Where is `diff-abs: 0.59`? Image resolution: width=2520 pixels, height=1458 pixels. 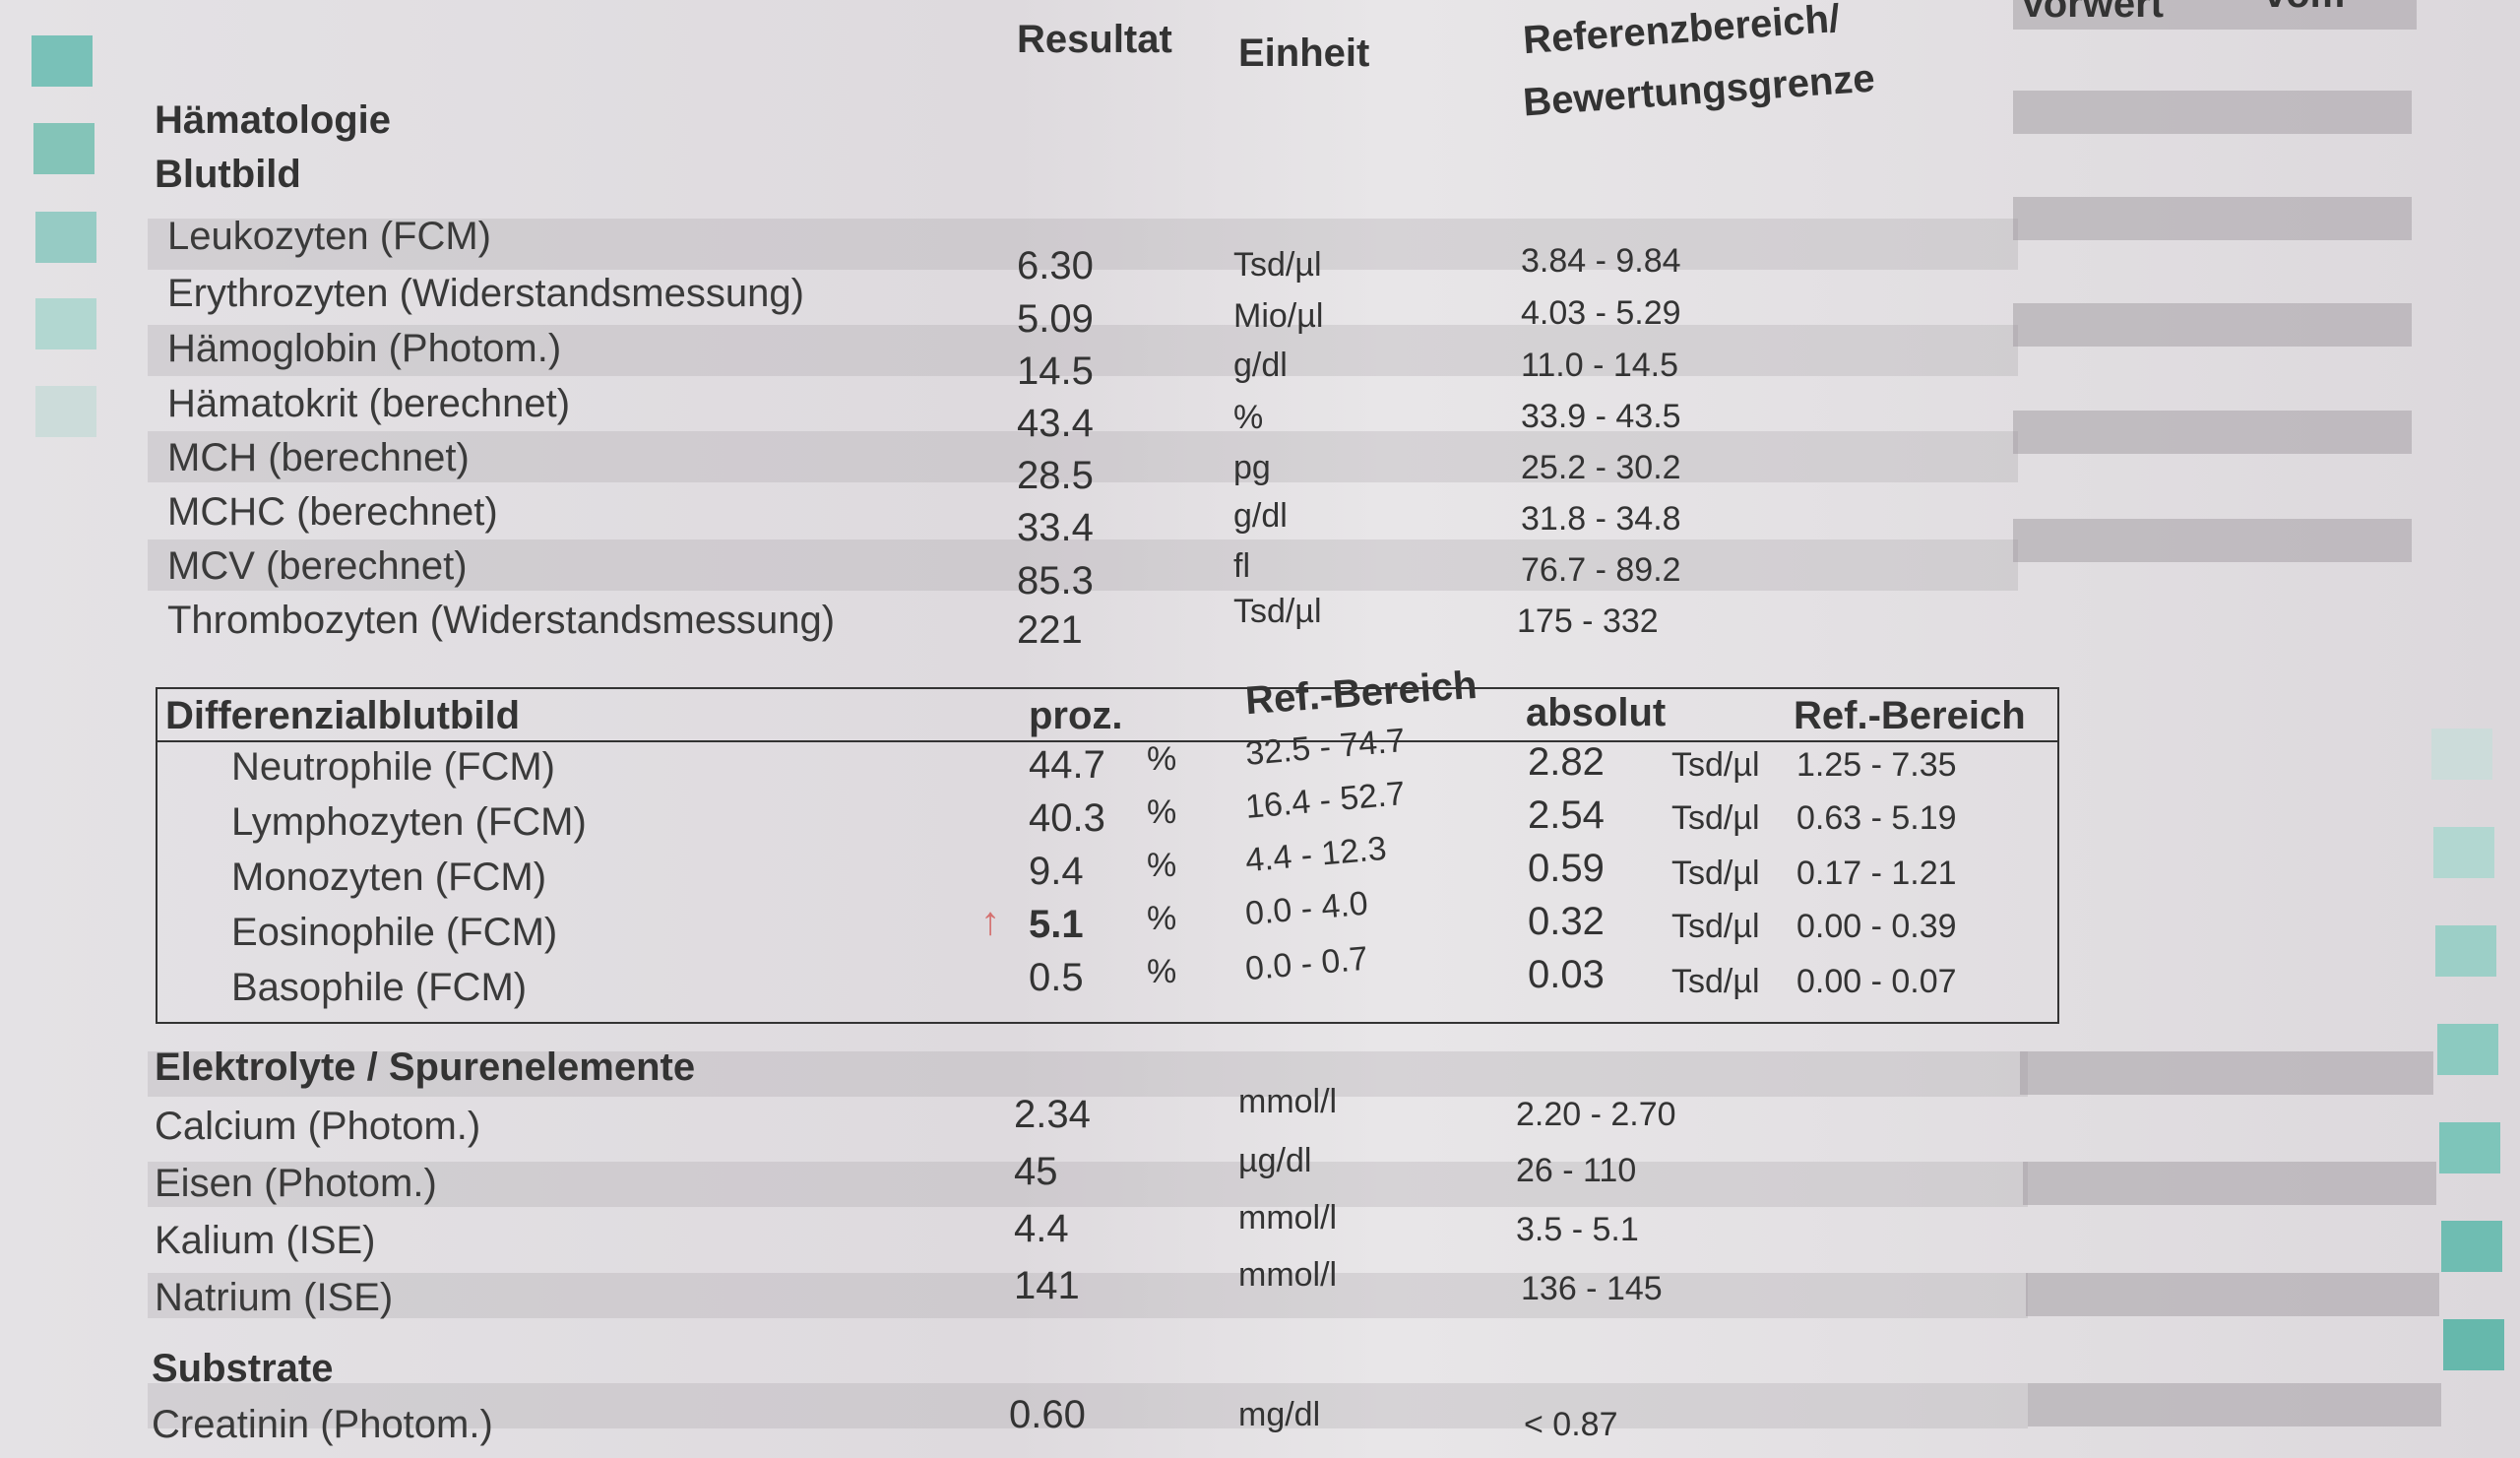
diff-abs: 0.59 is located at coordinates (1566, 868).